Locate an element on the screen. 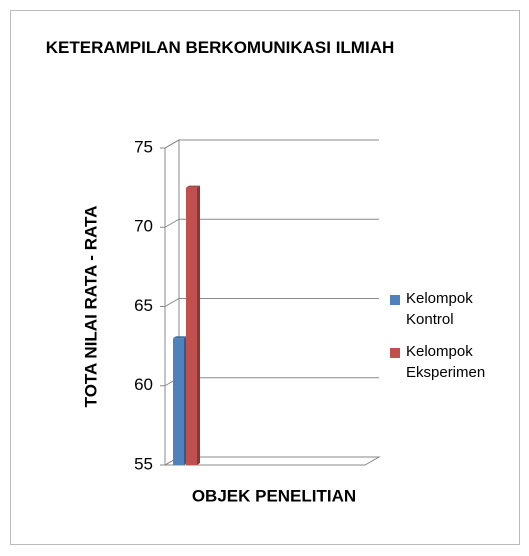 The width and height of the screenshot is (529, 556). bar-side is located at coordinates (198, 325).